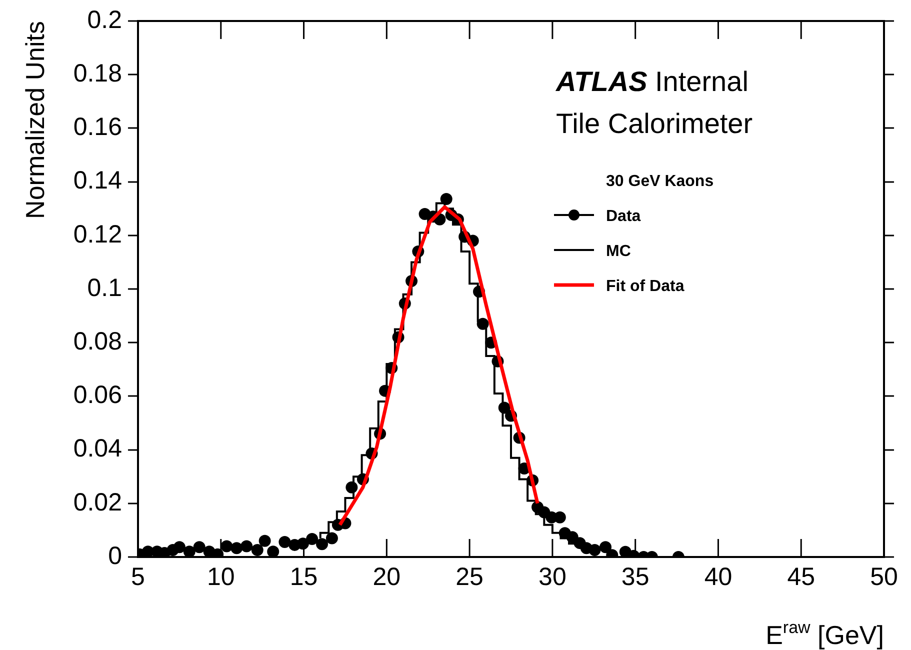 This screenshot has width=911, height=650. I want to click on x-tick-label: 20, so click(386, 576).